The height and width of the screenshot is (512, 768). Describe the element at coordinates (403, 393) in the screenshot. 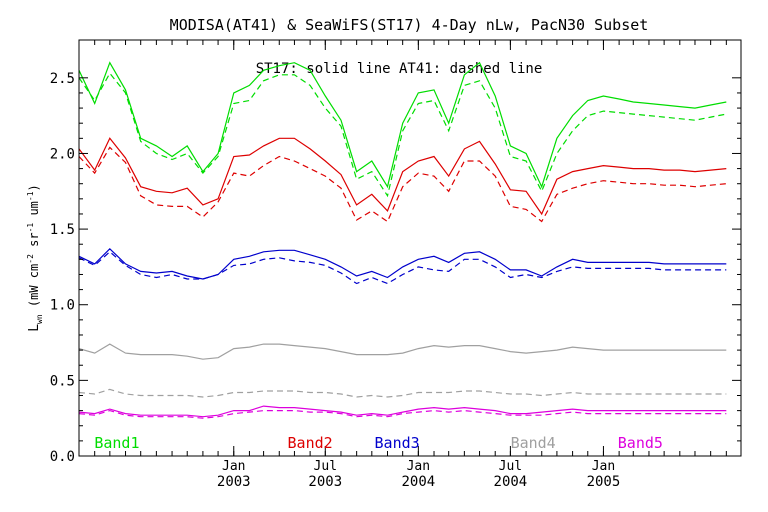

I see `band4-dashed-line` at that location.